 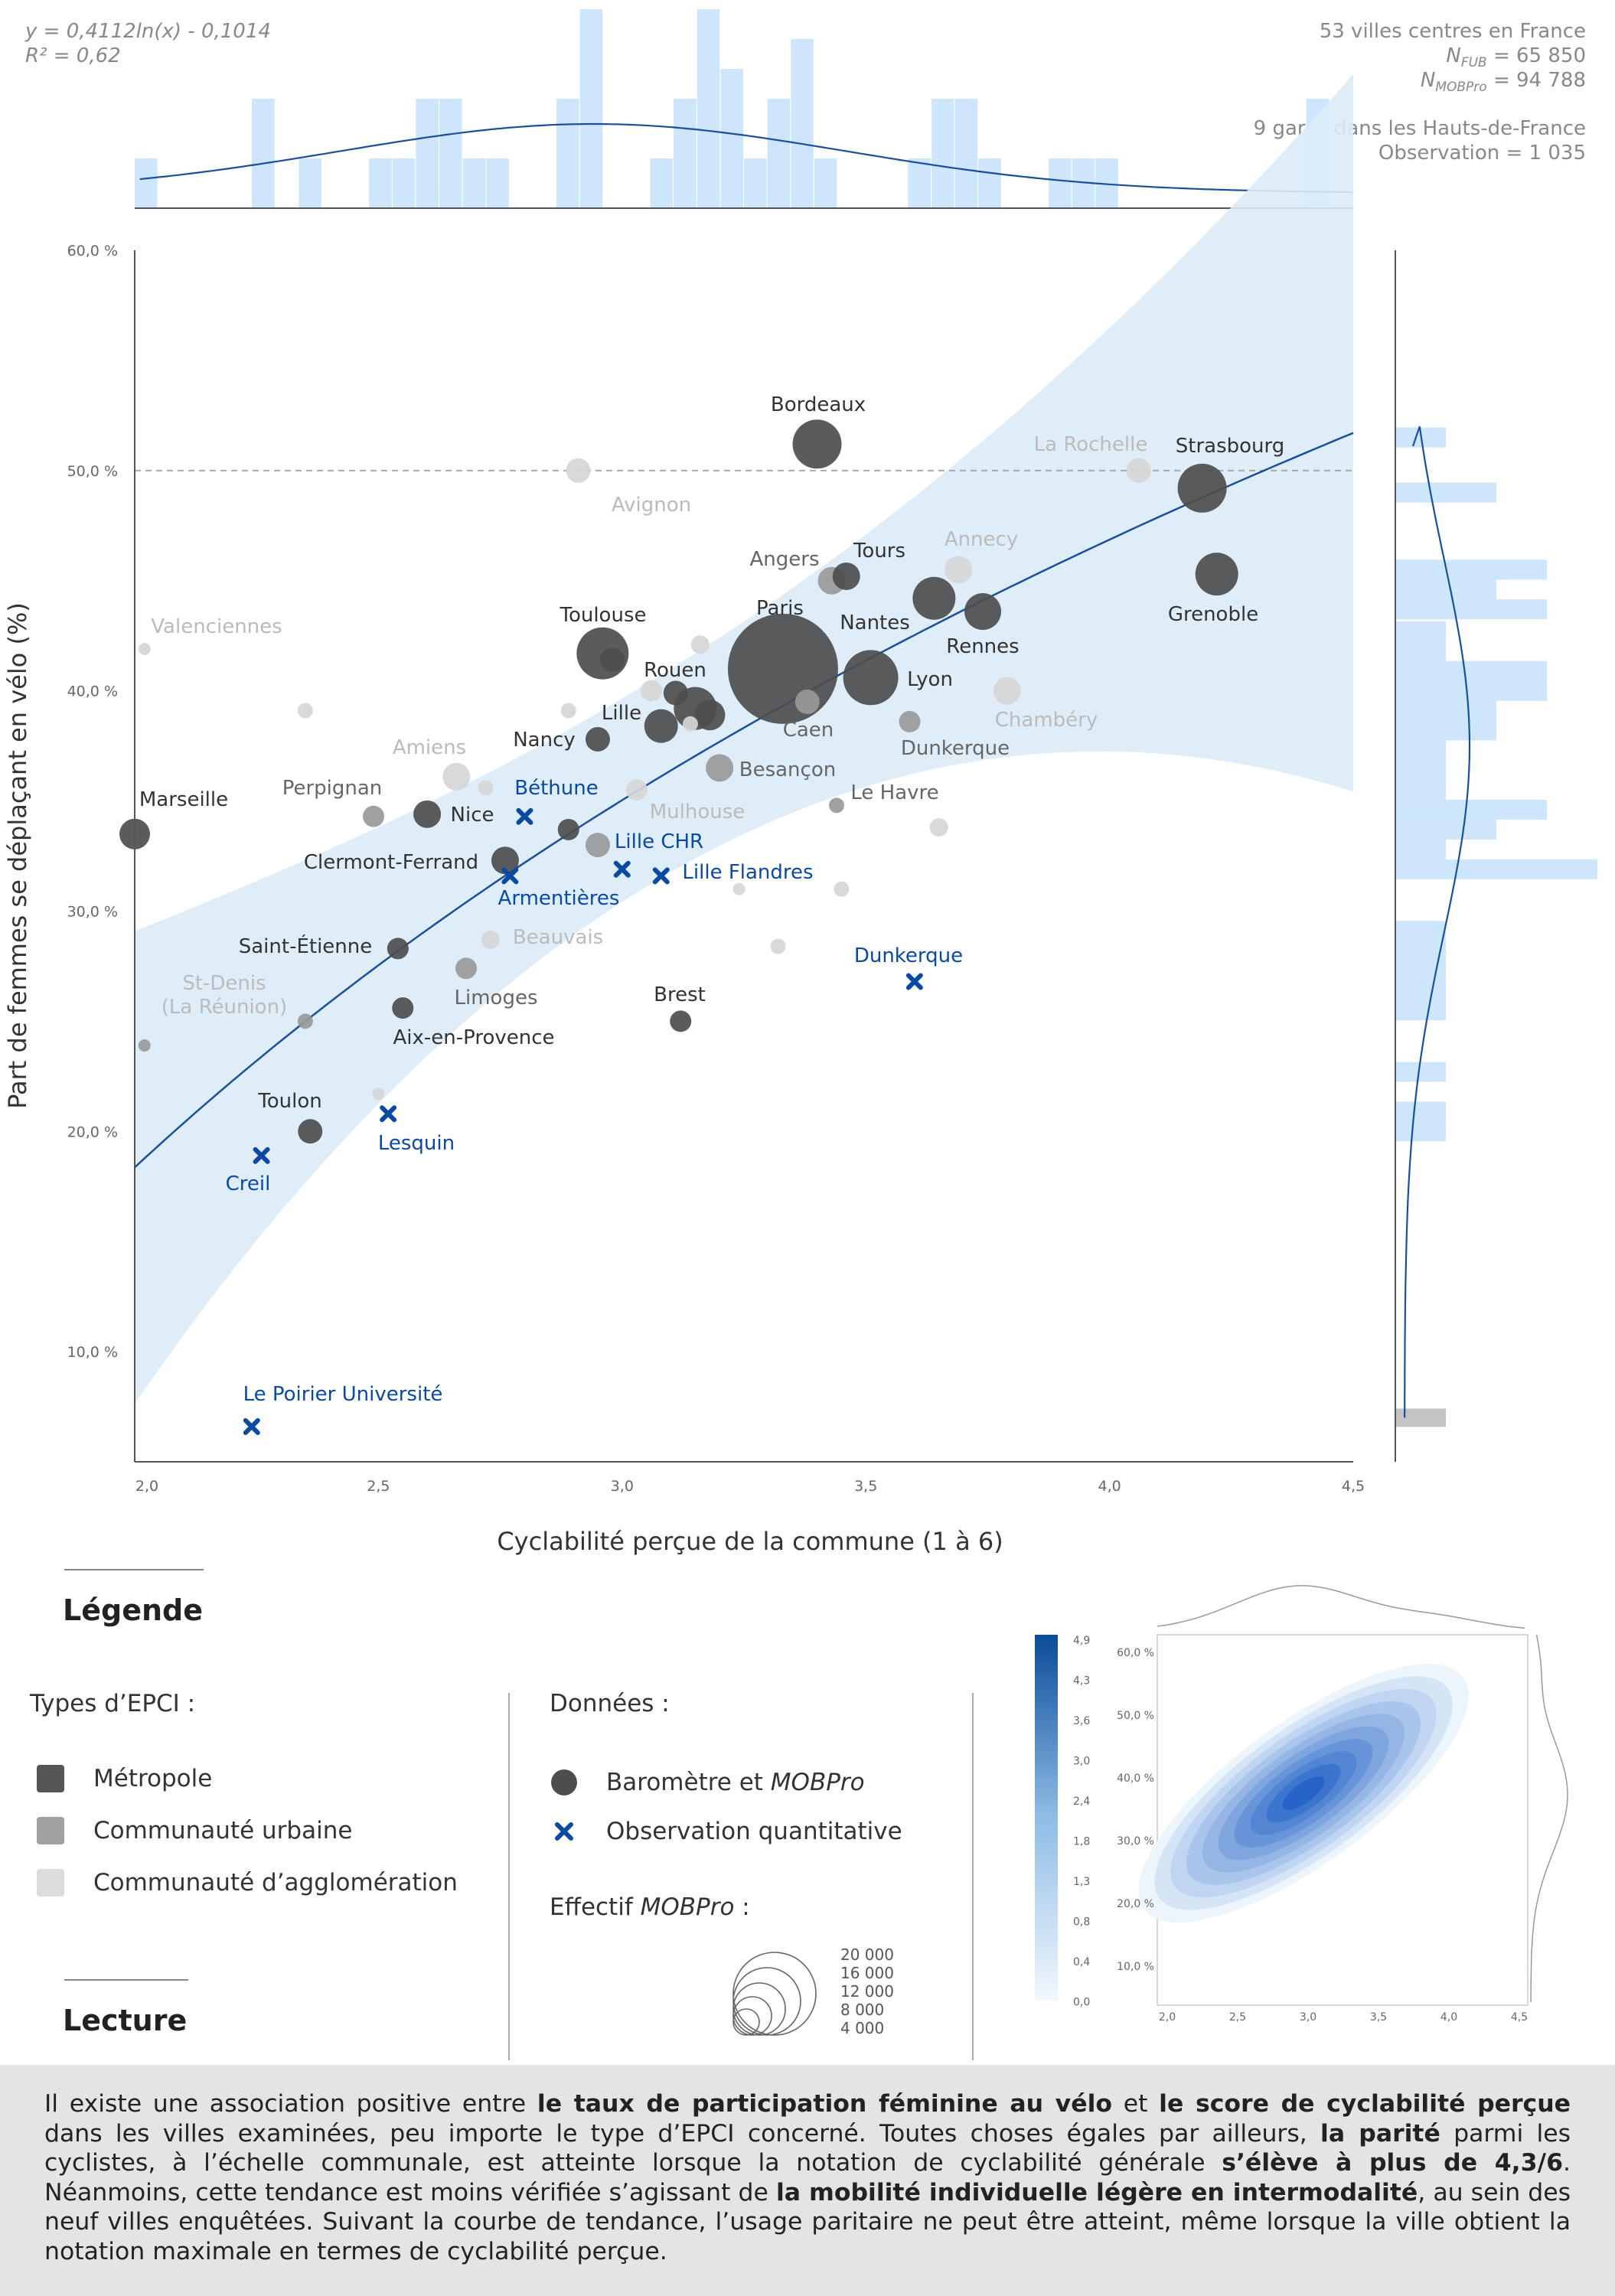 What do you see at coordinates (92, 471) in the screenshot?
I see `y-tick-4: 50,0 %` at bounding box center [92, 471].